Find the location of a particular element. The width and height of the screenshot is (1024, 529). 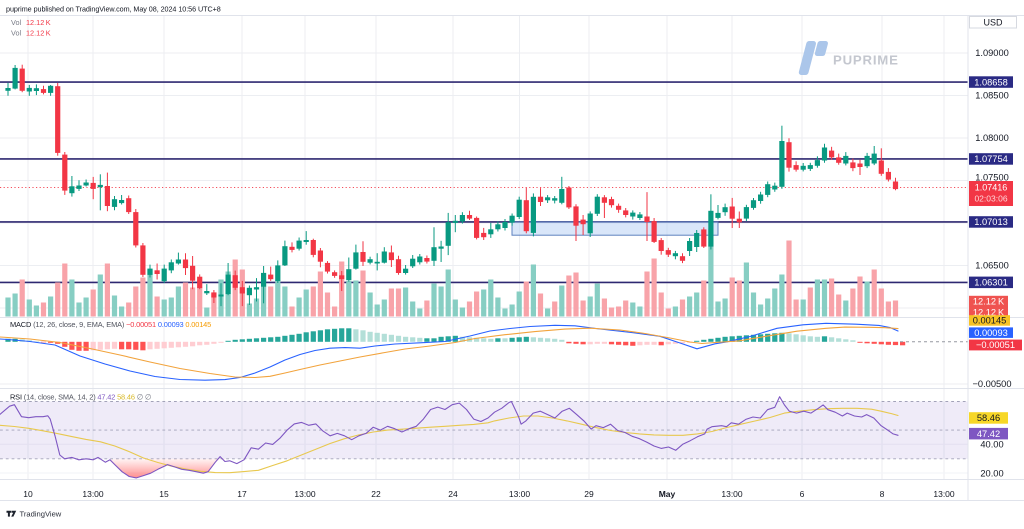

svg-text: 47.42 is located at coordinates (988, 434).